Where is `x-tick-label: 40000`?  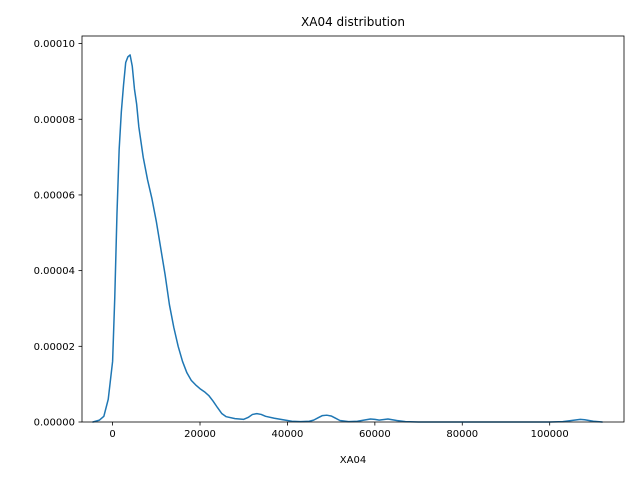
x-tick-label: 40000 is located at coordinates (288, 434).